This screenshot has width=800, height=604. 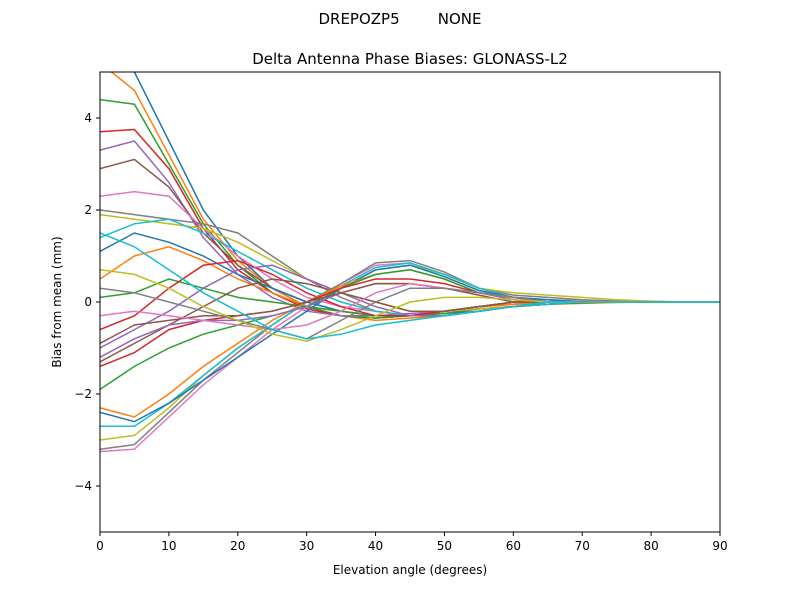 What do you see at coordinates (719, 546) in the screenshot?
I see `x-tick-label: 90` at bounding box center [719, 546].